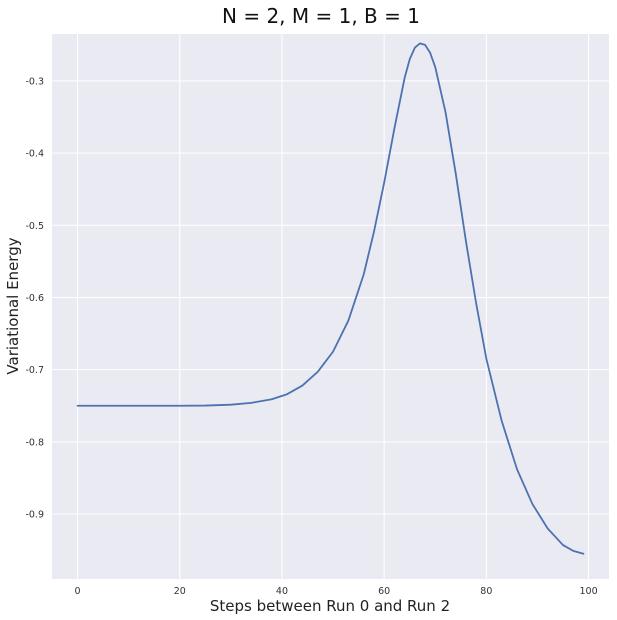 This screenshot has width=617, height=620. What do you see at coordinates (34, 226) in the screenshot?
I see `y-tick-label: -0.5` at bounding box center [34, 226].